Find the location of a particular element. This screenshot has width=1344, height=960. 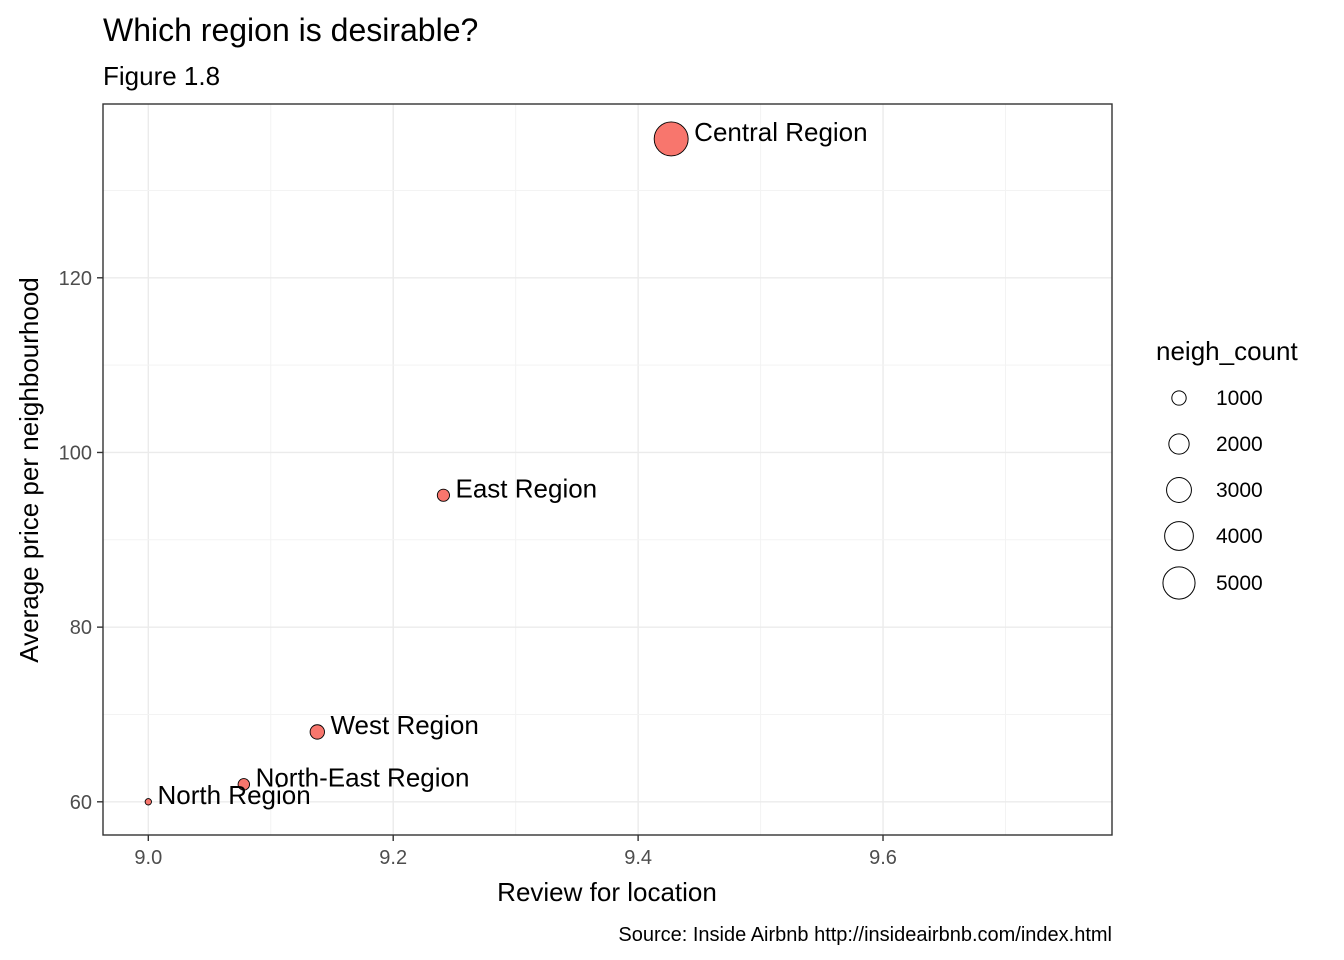

chart-title: Which region is desirable? is located at coordinates (290, 30).